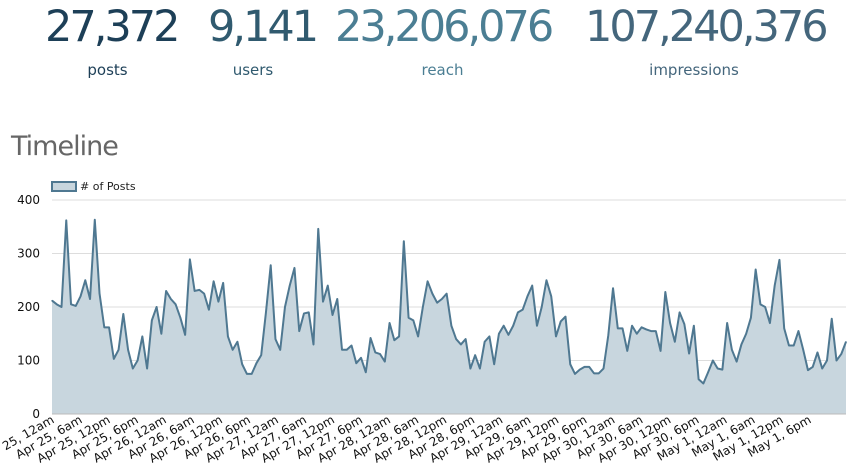  Describe the element at coordinates (253, 70) in the screenshot. I see `stat-users-label: users` at that location.